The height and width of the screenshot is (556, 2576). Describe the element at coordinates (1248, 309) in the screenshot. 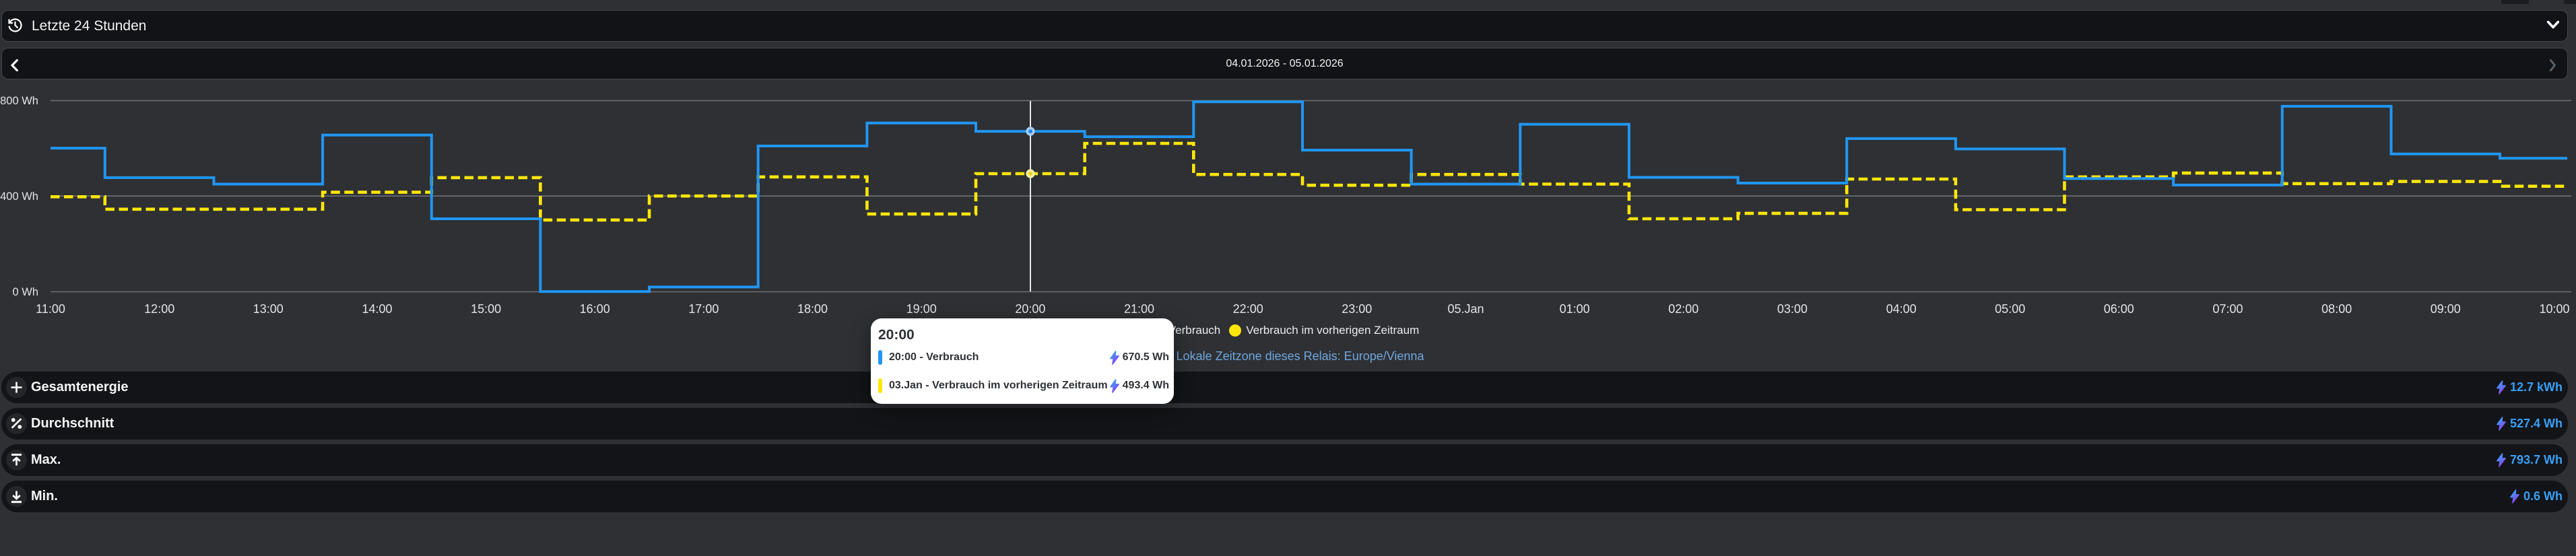

I see `svg-text: 22:00` at that location.